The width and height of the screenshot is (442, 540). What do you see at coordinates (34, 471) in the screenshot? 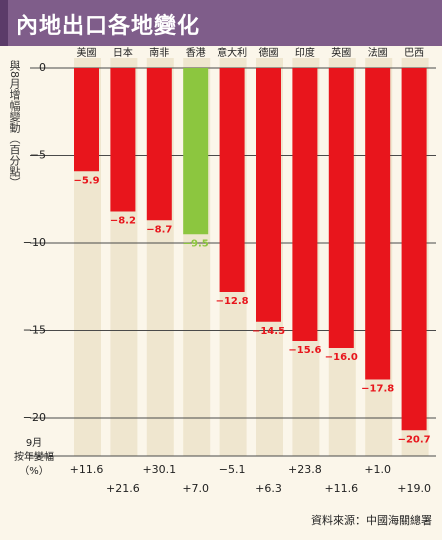
I see `september-row-label: （%）` at bounding box center [34, 471].